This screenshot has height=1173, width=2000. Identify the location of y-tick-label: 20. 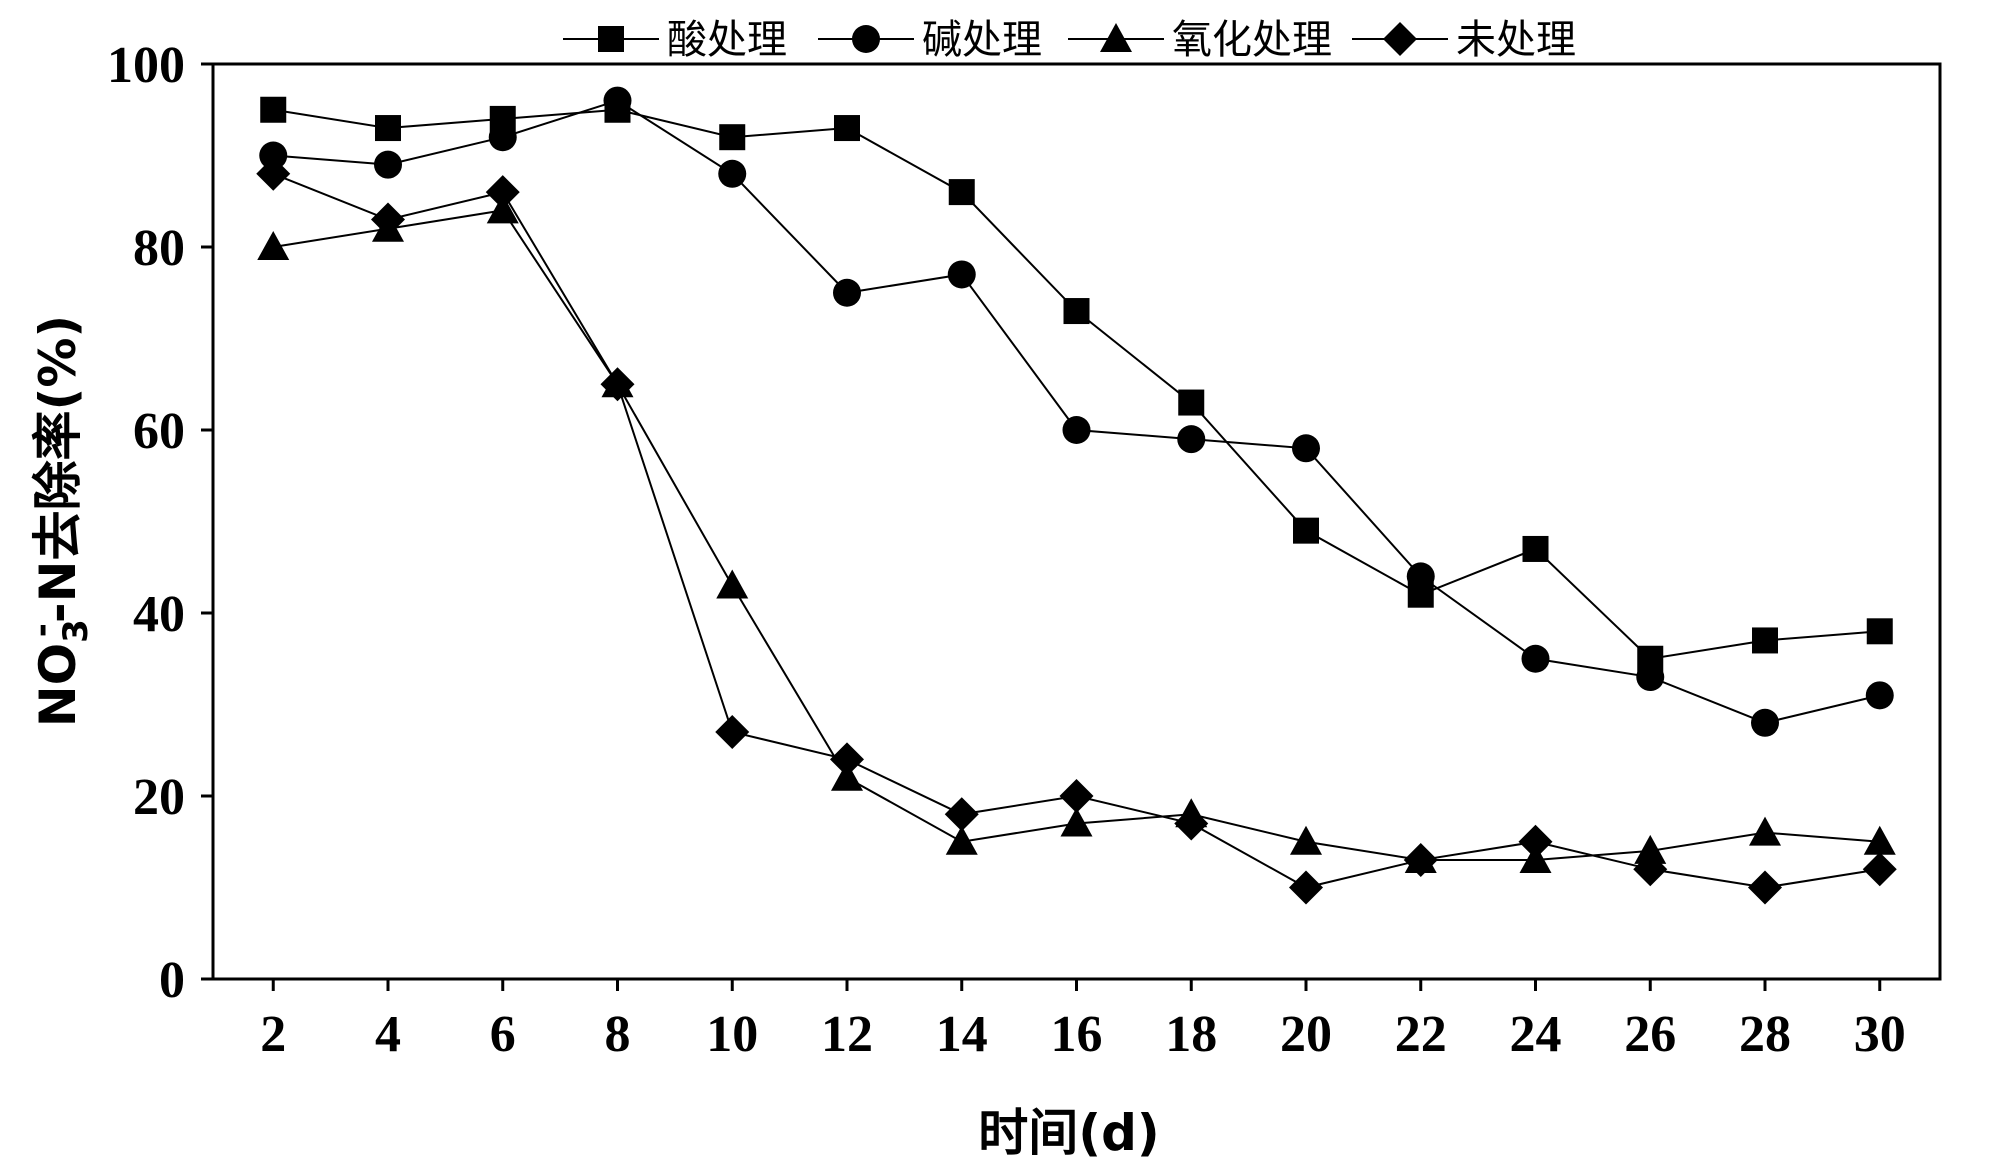
(159, 797).